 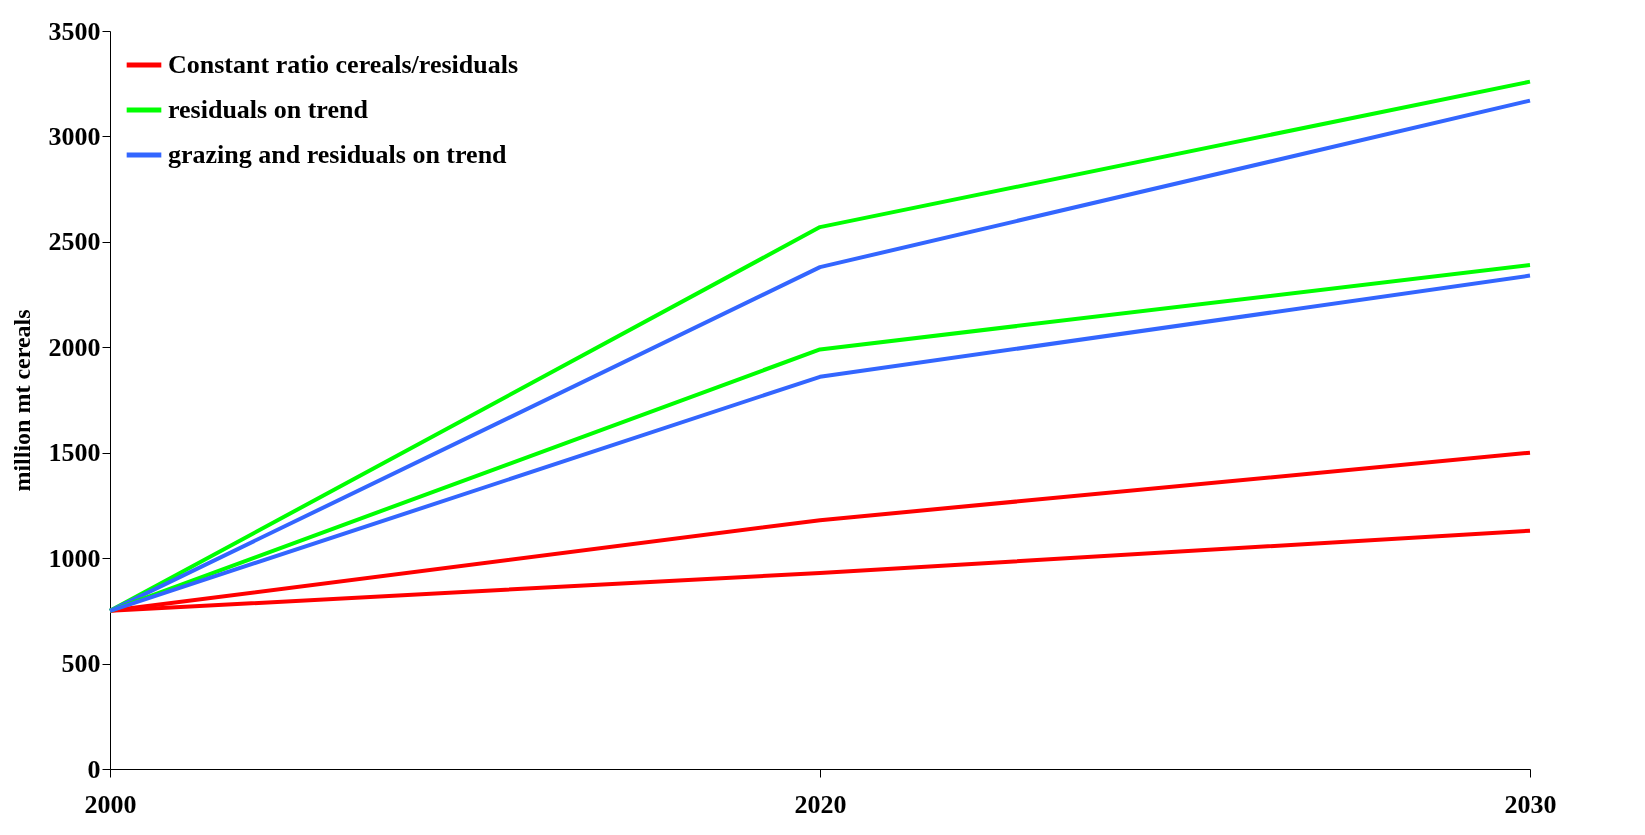 I want to click on legend-label: Constant ratio cereals/residuals, so click(x=343, y=64).